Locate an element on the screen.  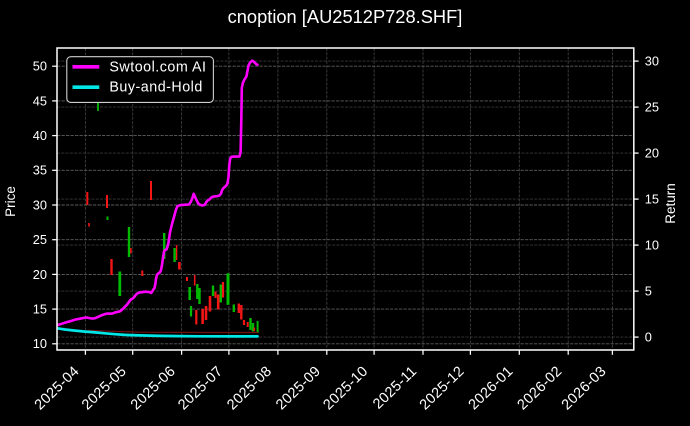
svg-text: Buy-and-Hold is located at coordinates (155, 88).